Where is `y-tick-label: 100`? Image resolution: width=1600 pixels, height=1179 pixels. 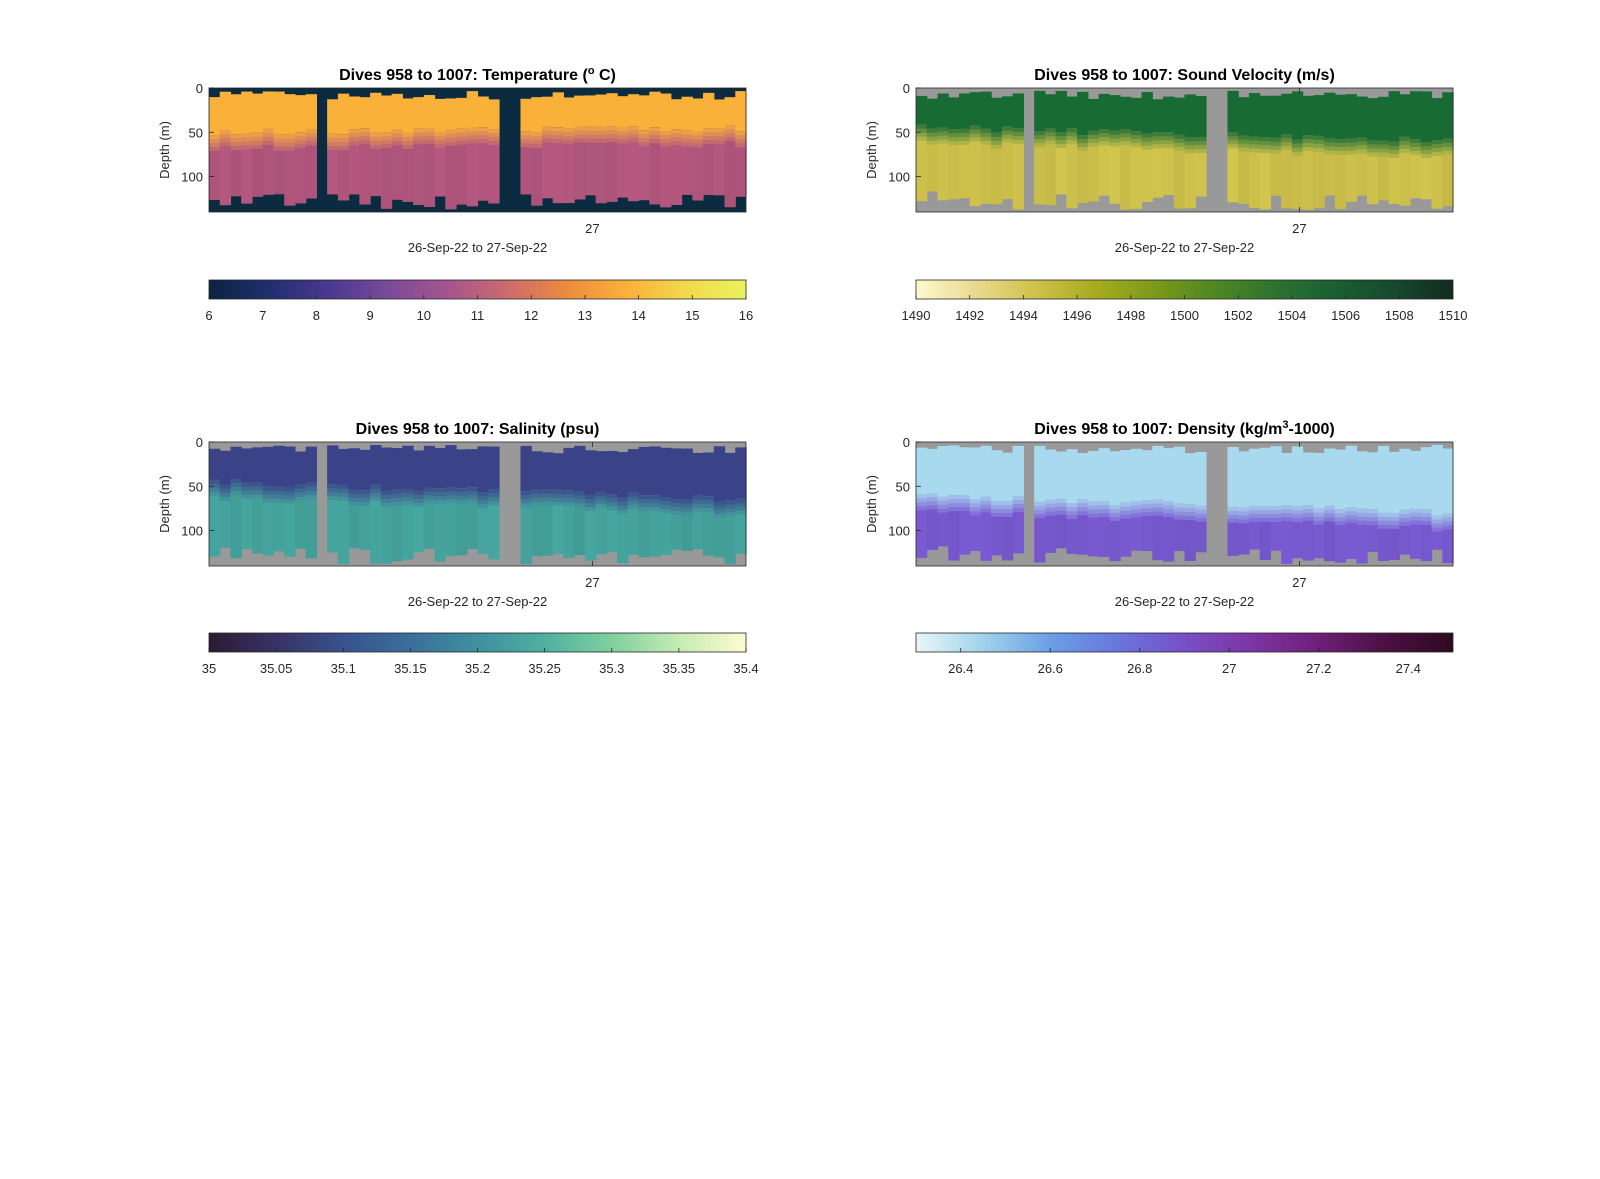 y-tick-label: 100 is located at coordinates (192, 177).